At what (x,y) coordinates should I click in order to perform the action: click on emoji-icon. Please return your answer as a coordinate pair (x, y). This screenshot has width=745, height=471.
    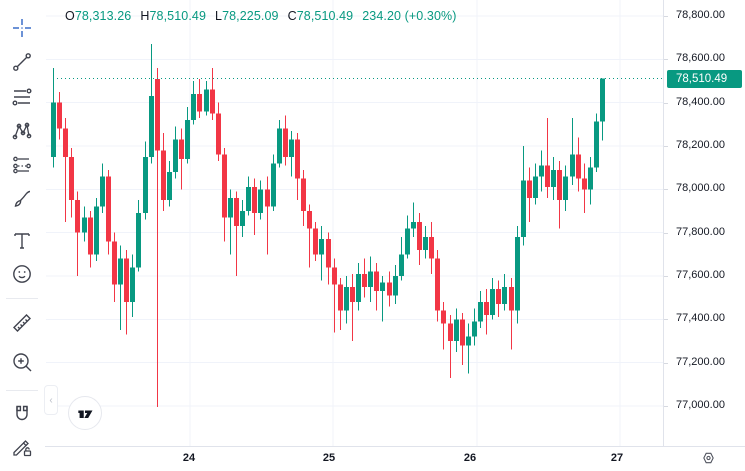
    Looking at the image, I should click on (22, 274).